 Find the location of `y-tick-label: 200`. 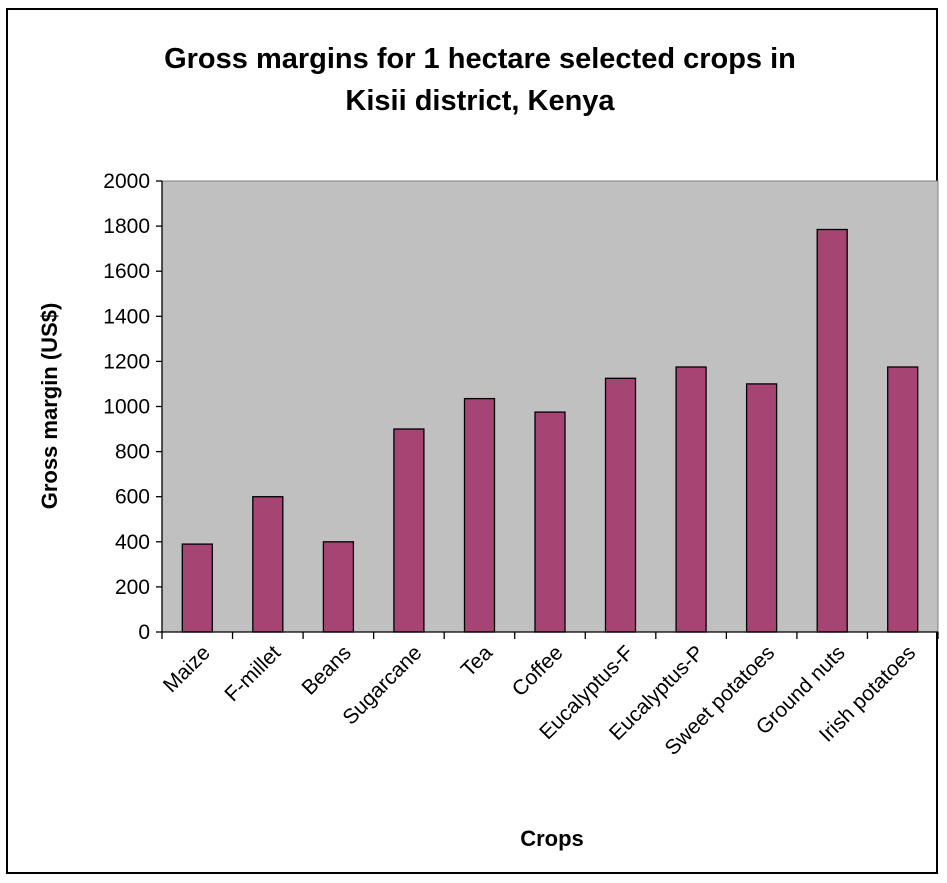

y-tick-label: 200 is located at coordinates (132, 587).